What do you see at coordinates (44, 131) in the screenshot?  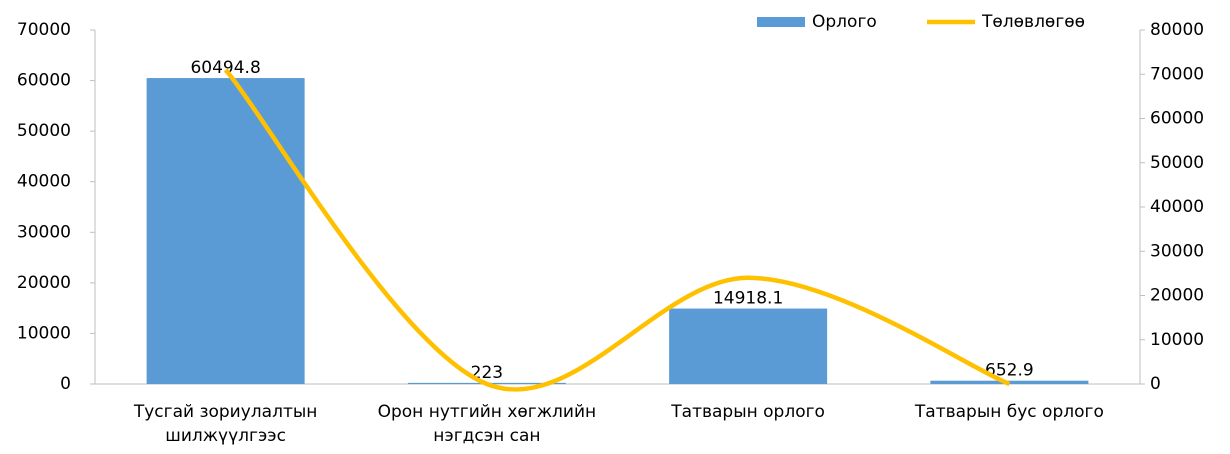 I see `y-tick-label: 50000` at bounding box center [44, 131].